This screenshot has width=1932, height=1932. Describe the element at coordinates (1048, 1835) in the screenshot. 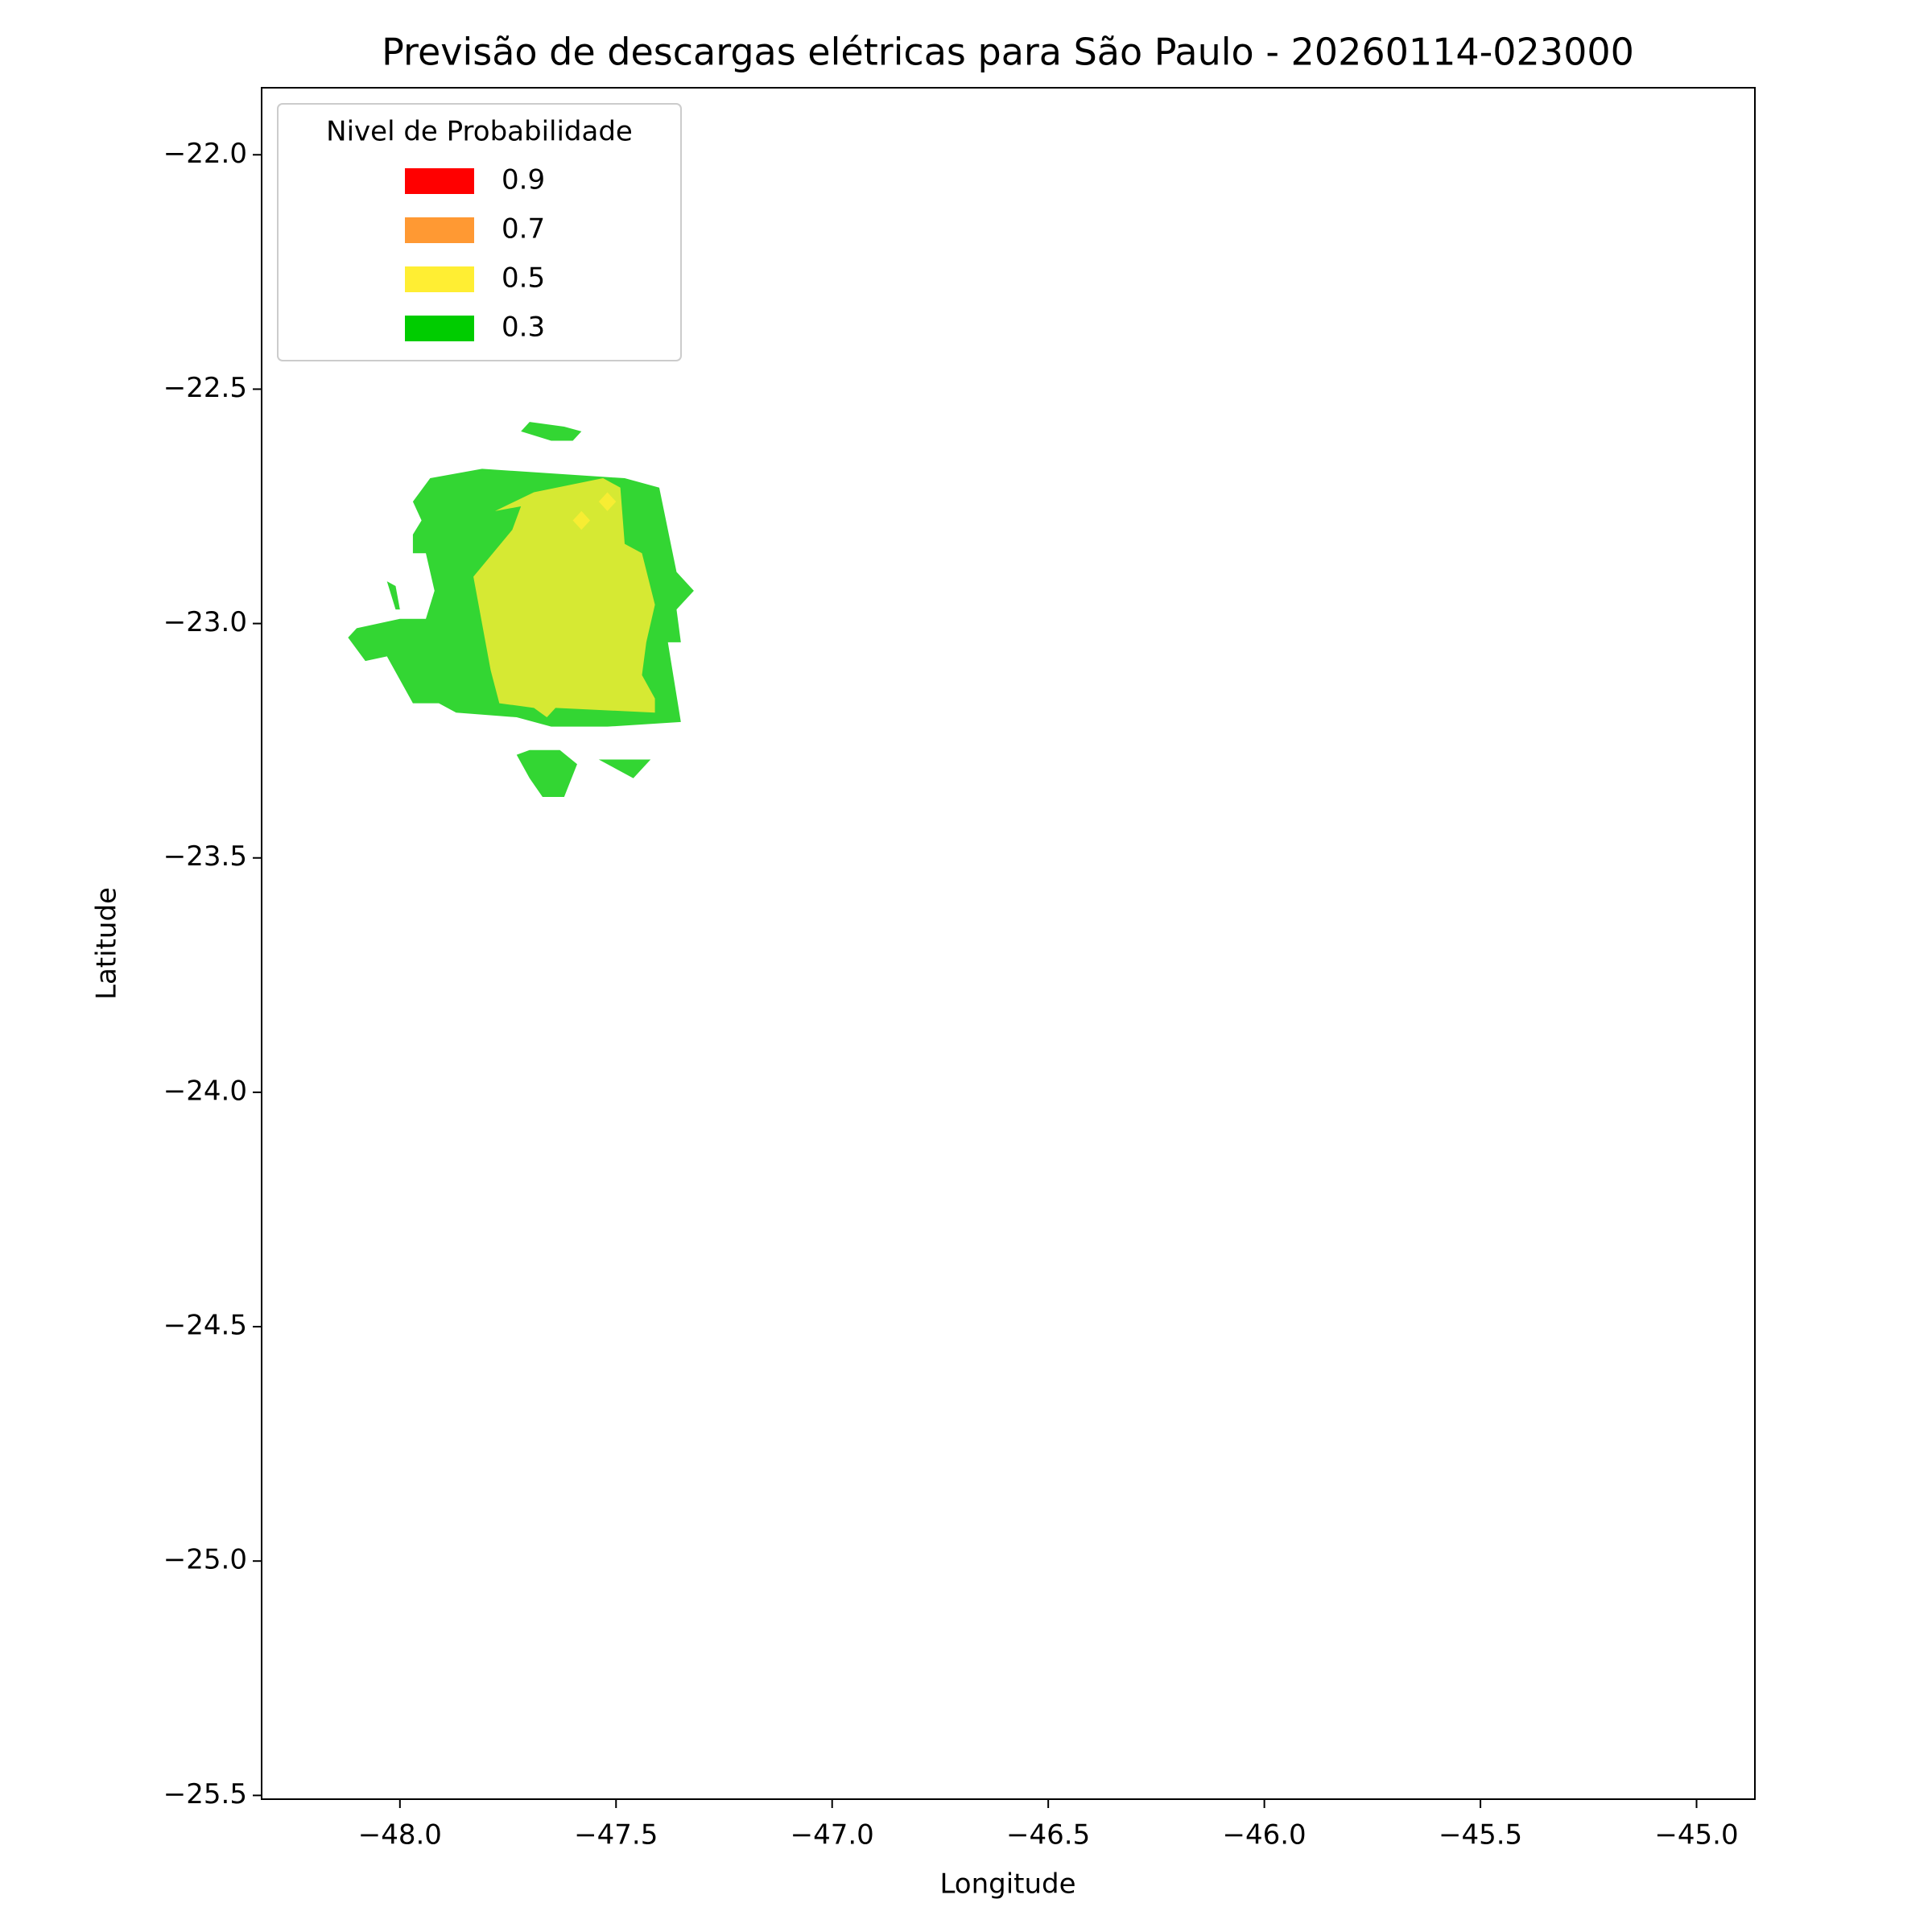

I see `x-tick-label: −46.5` at that location.